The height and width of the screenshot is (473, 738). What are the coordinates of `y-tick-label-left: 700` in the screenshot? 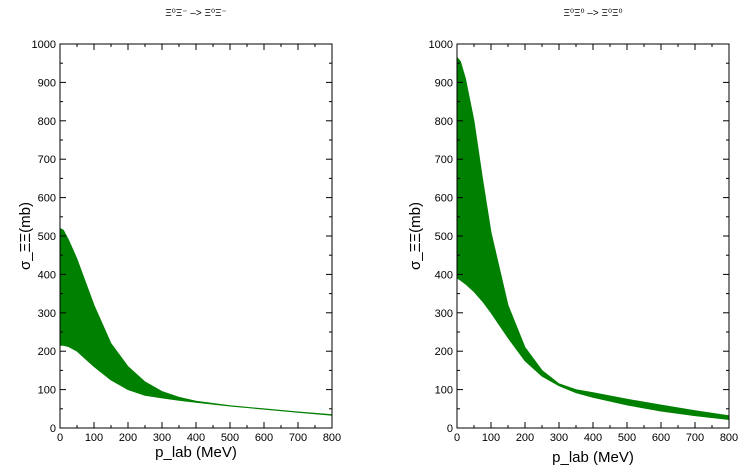 It's located at (47, 160).